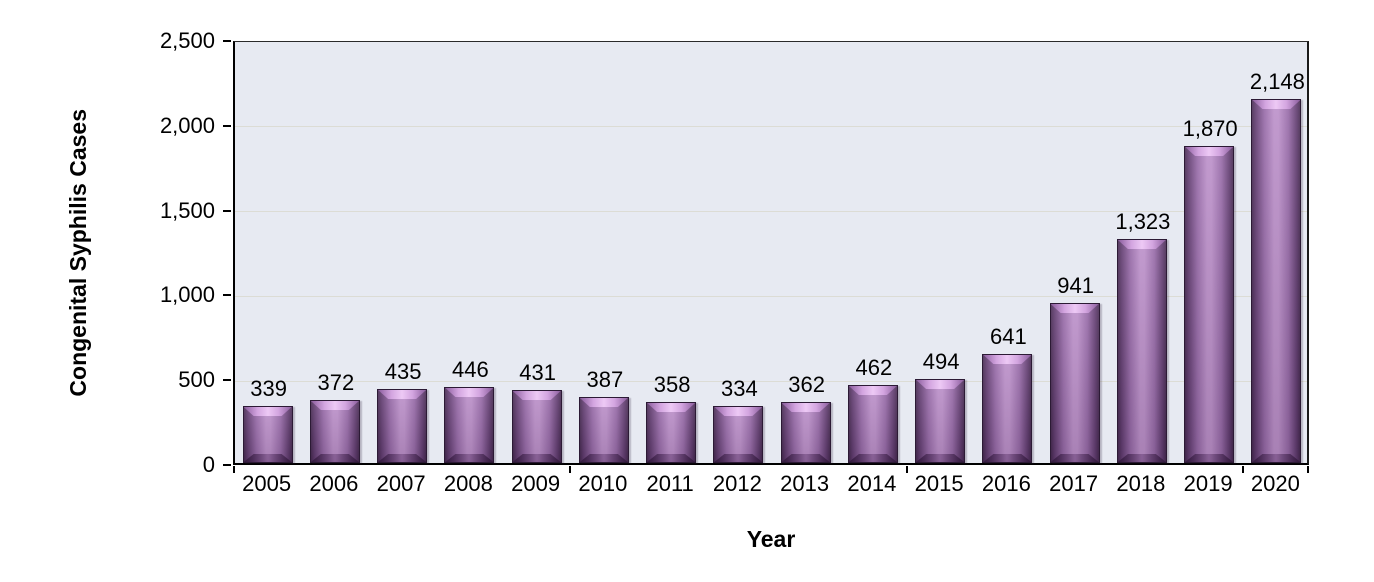  Describe the element at coordinates (401, 483) in the screenshot. I see `x-tick-label-2007: 2007` at that location.